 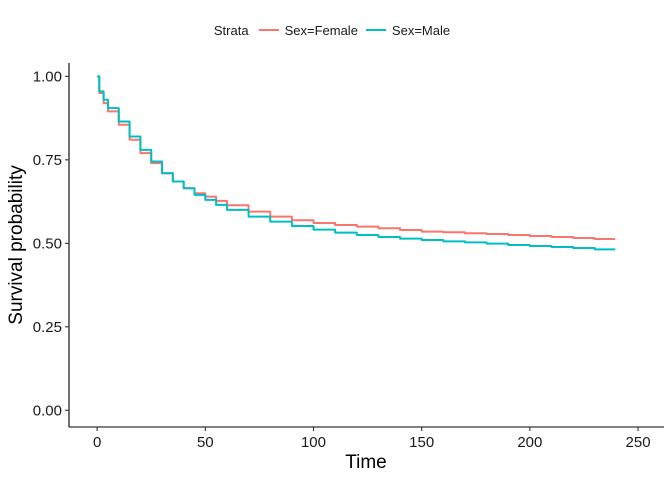 I want to click on legend-item-female: Sex=Female, so click(x=308, y=30).